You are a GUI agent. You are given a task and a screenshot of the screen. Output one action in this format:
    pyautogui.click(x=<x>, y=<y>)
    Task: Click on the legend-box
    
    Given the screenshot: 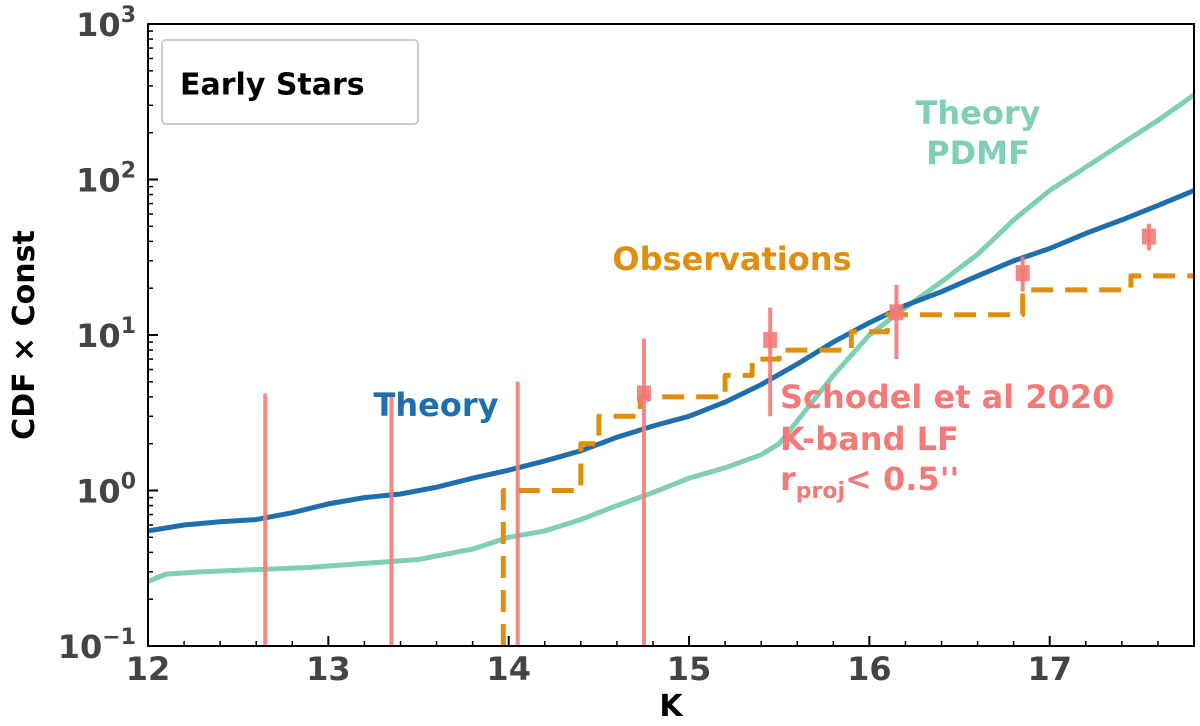 What is the action you would take?
    pyautogui.click(x=290, y=82)
    